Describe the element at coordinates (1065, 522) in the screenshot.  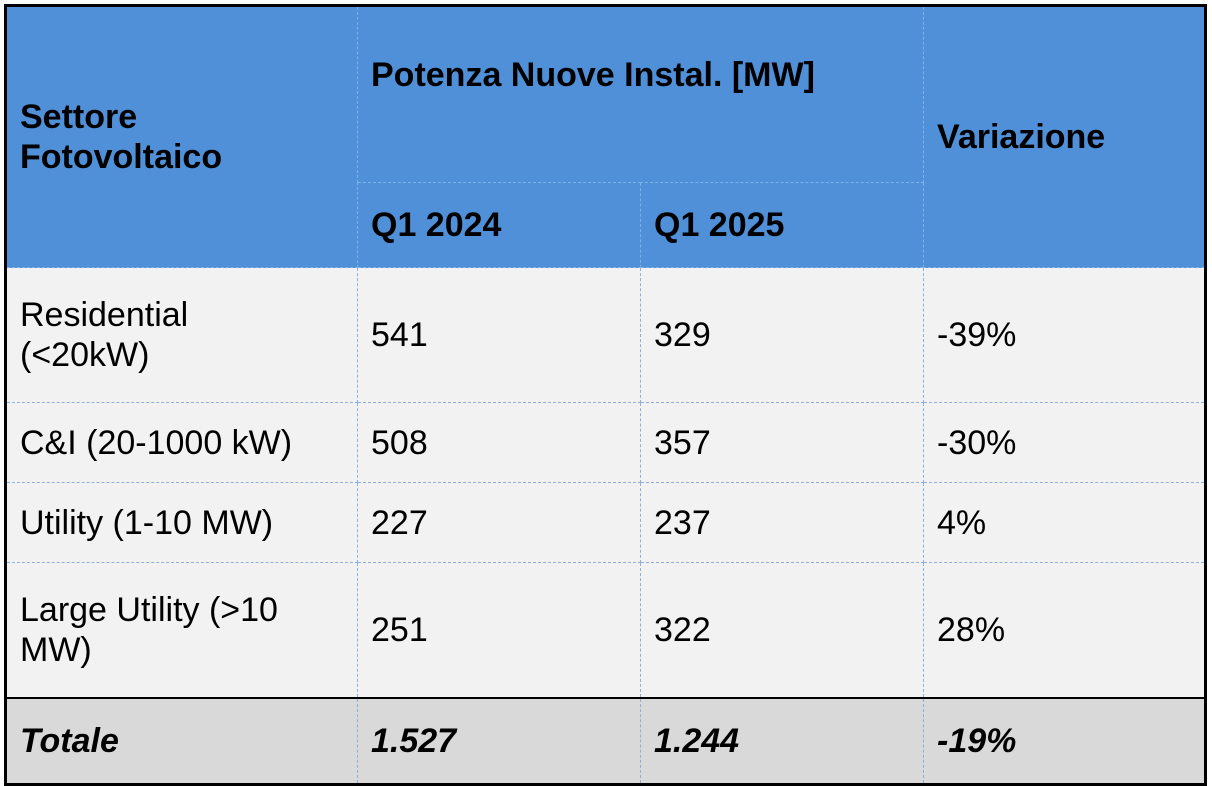
I see `cell-variation: 4%` at that location.